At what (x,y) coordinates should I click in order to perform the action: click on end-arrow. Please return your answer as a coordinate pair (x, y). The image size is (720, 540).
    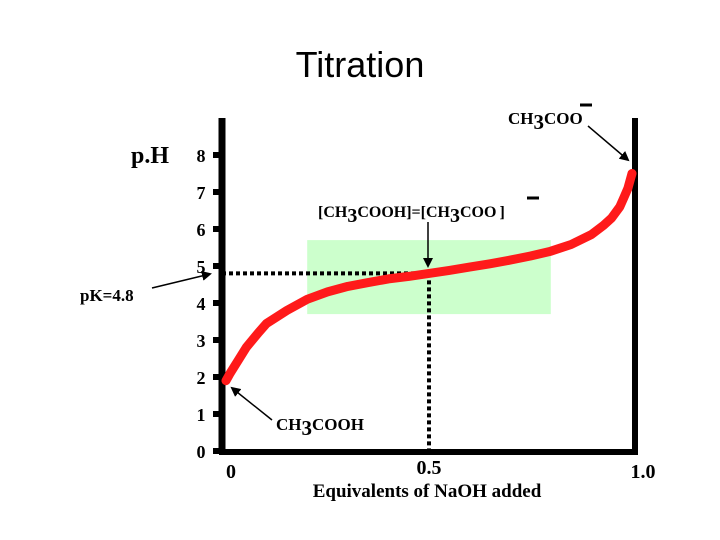
    Looking at the image, I should click on (608, 143).